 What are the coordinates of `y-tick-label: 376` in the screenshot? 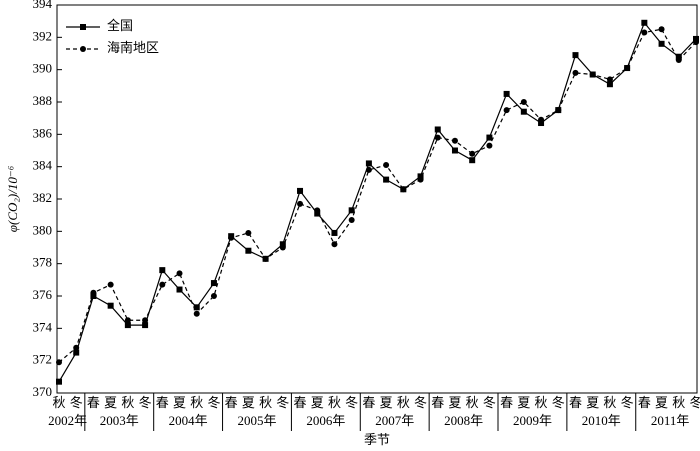 It's located at (43, 294).